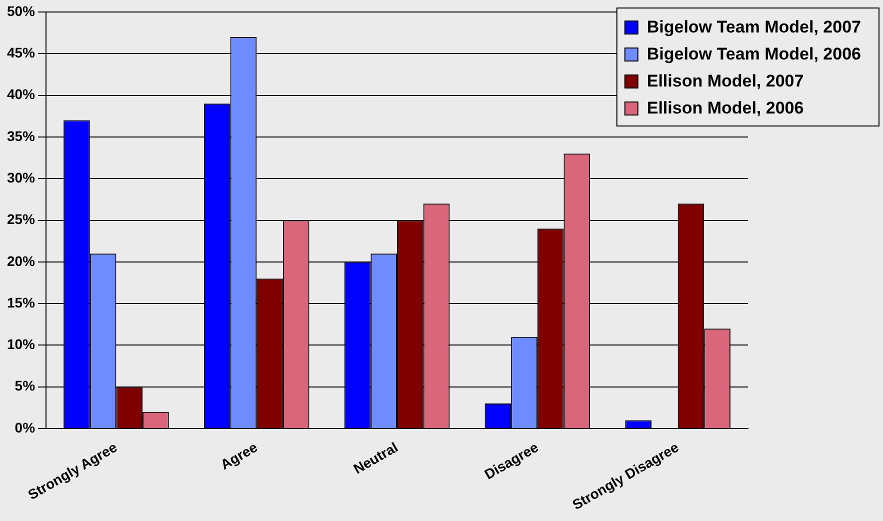 Image resolution: width=883 pixels, height=521 pixels. I want to click on y-tick-label: 45%, so click(21, 52).